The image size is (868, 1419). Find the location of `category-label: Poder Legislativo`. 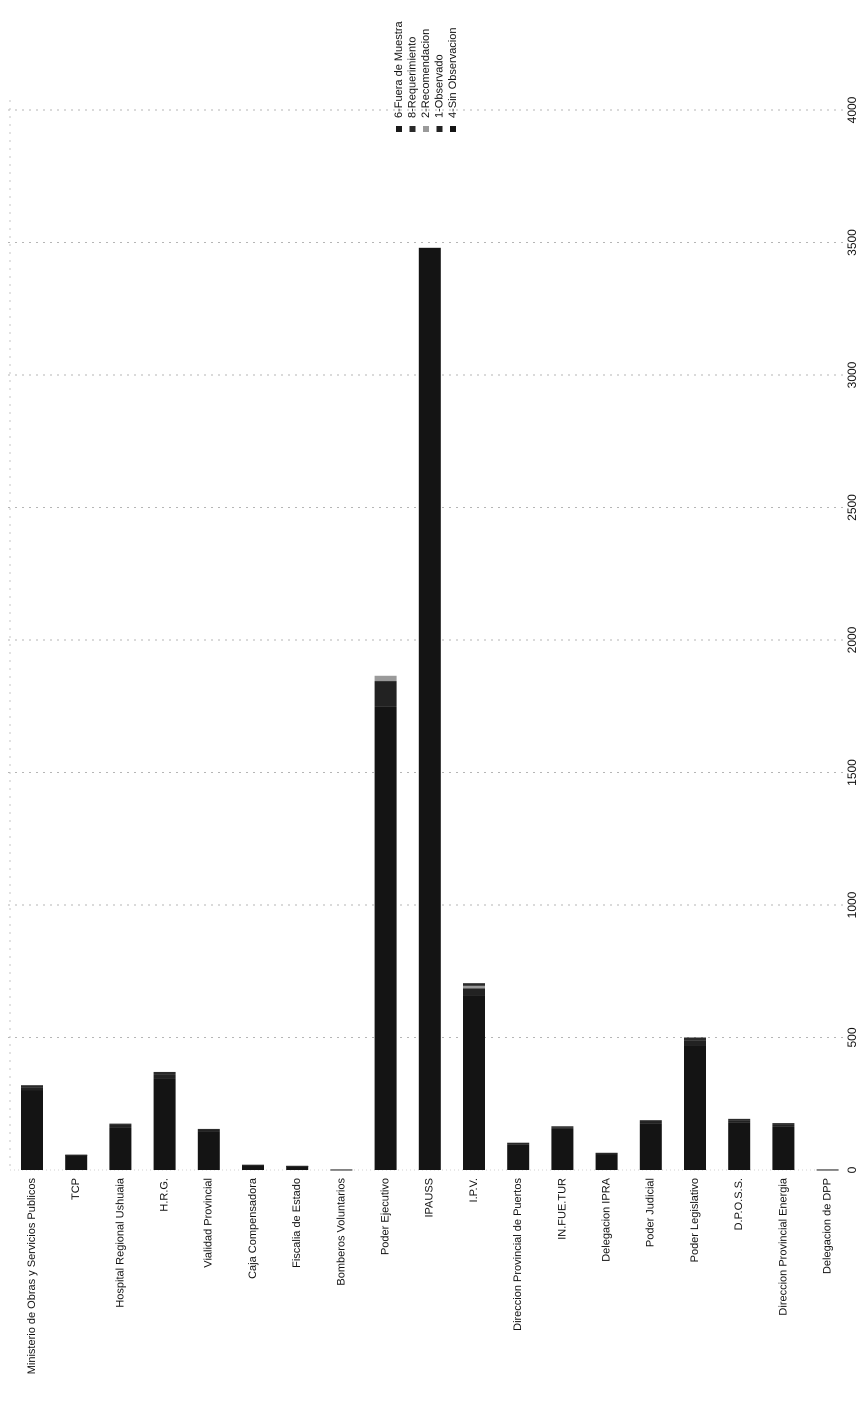

category-label: Poder Legislativo is located at coordinates (695, 1220).